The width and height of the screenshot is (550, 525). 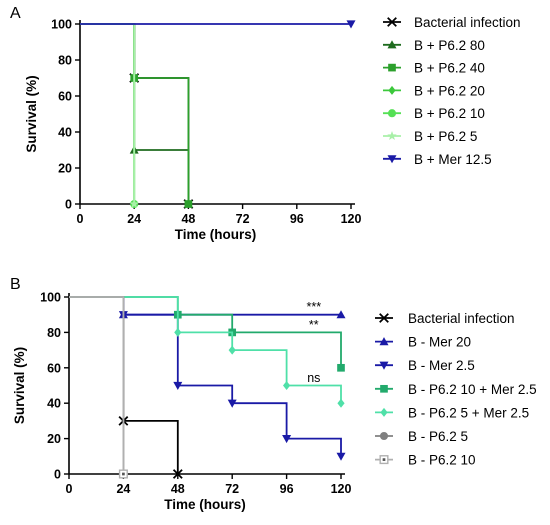 I want to click on significance-label: ***, so click(x=314, y=307).